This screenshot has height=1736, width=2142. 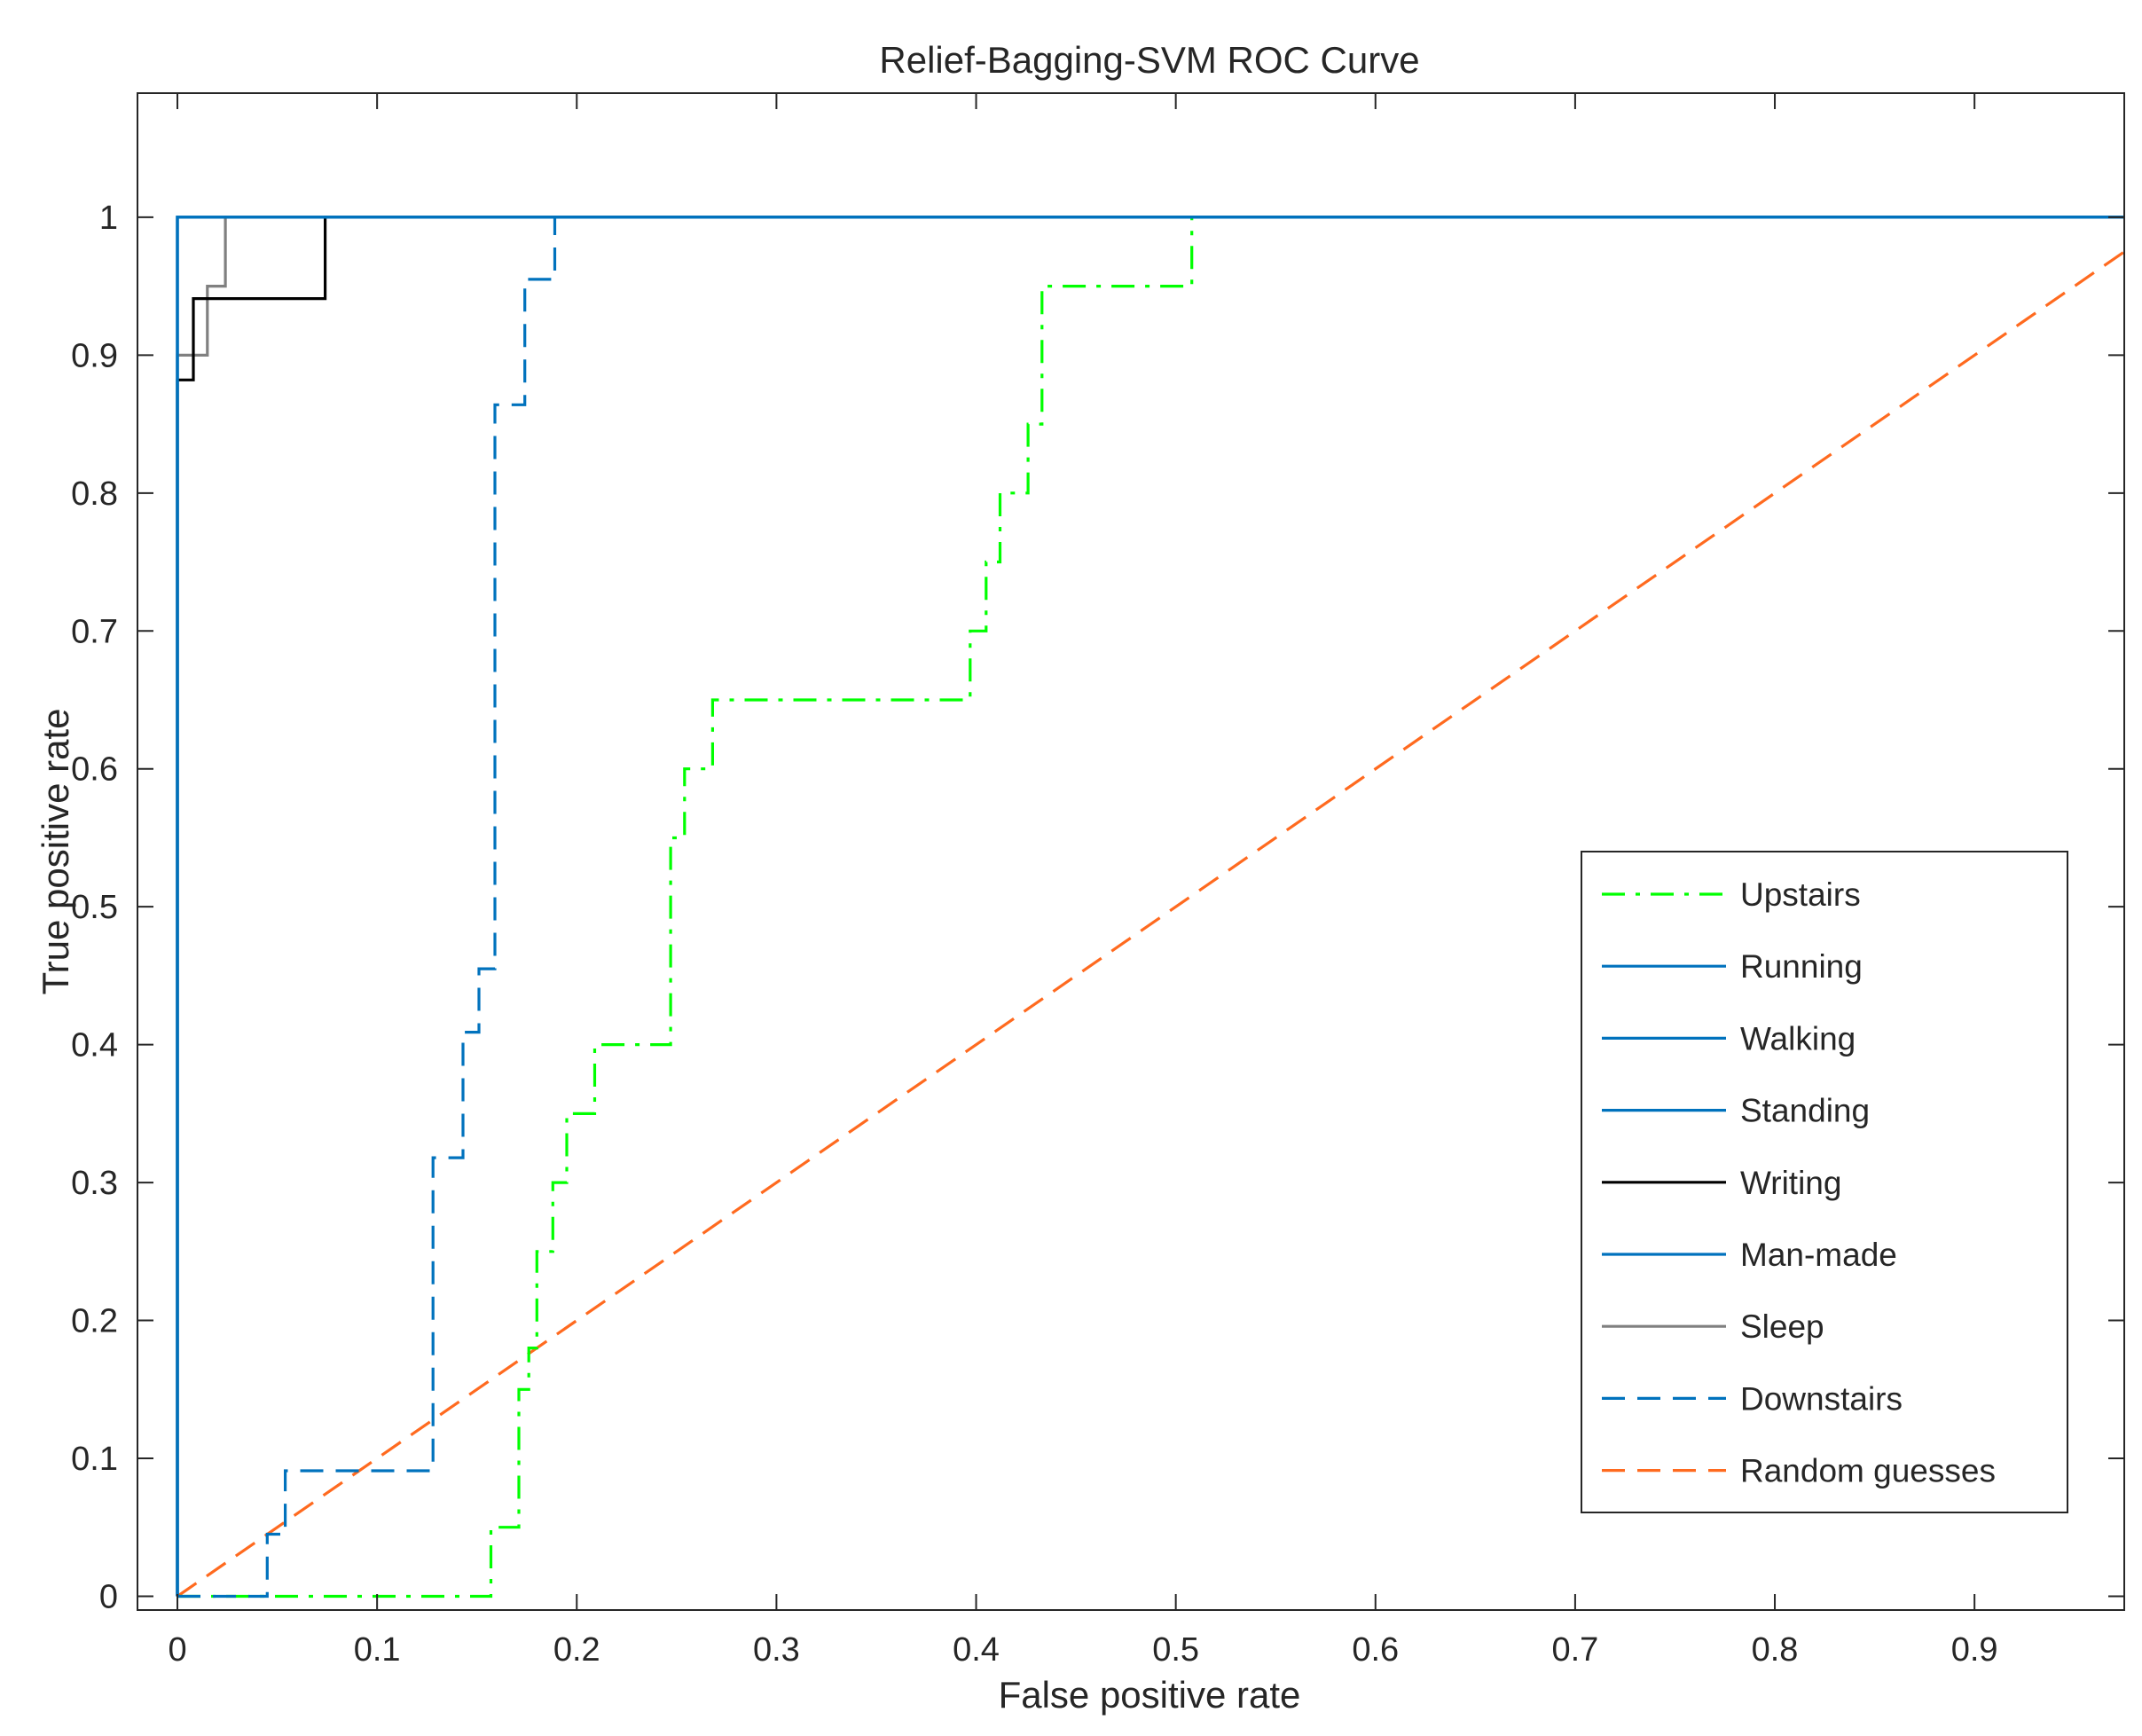 I want to click on y-tick-label: 1, so click(x=108, y=218).